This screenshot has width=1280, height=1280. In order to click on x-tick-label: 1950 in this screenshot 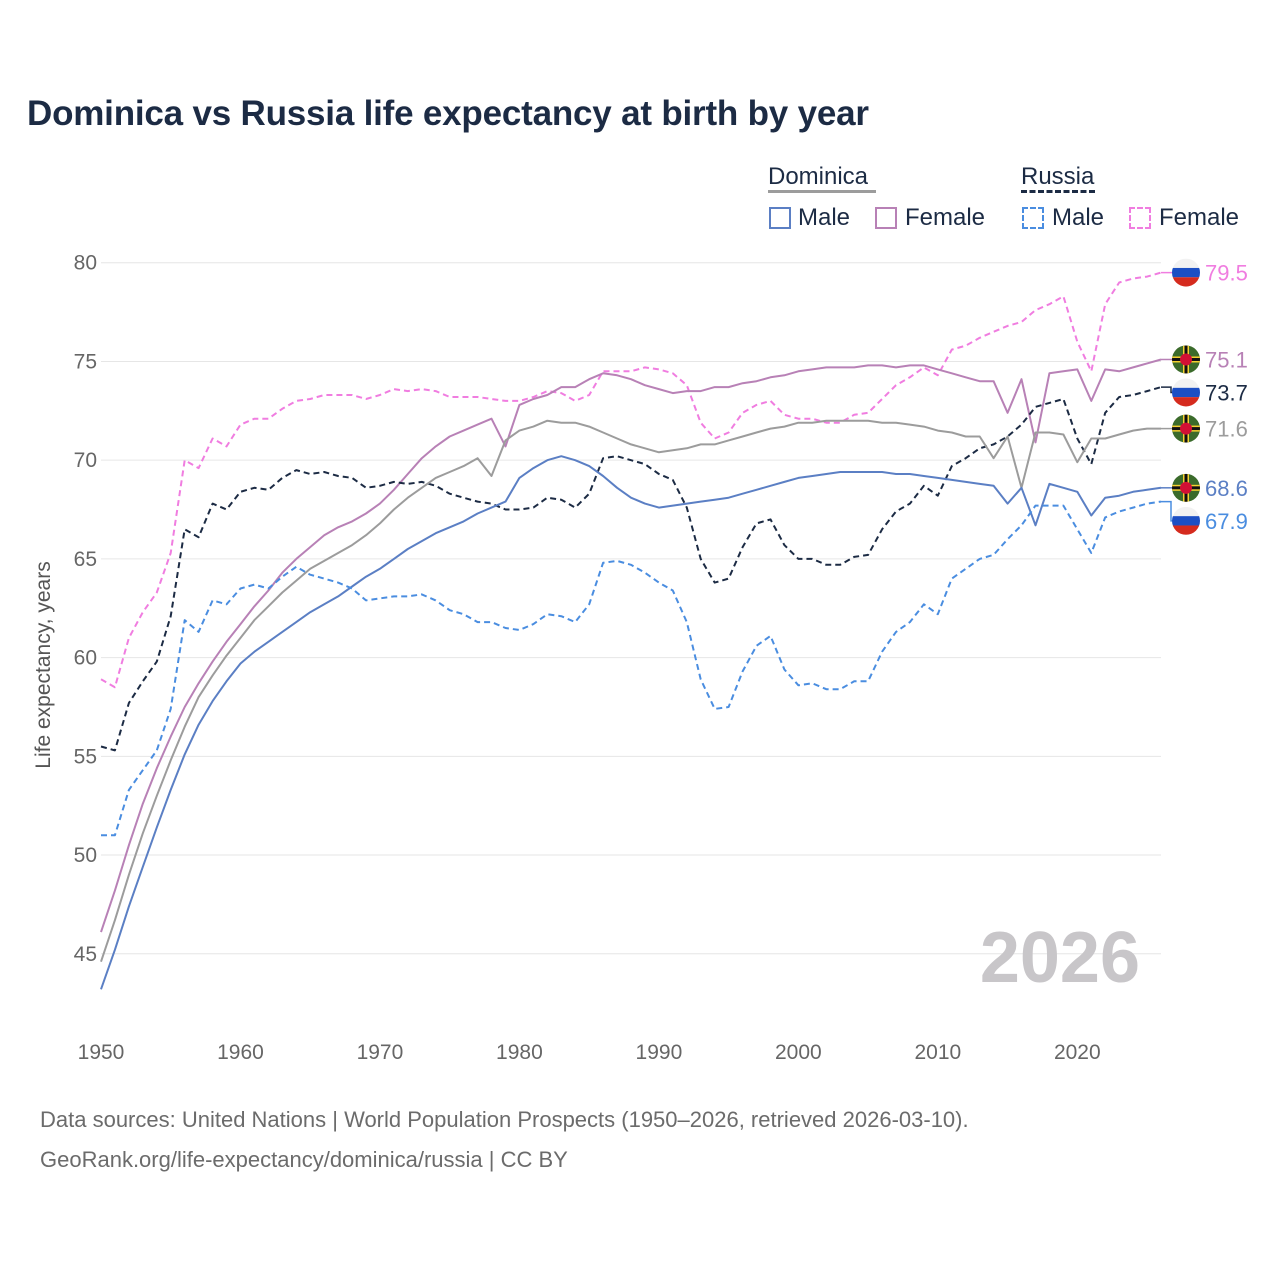, I will do `click(101, 1052)`.